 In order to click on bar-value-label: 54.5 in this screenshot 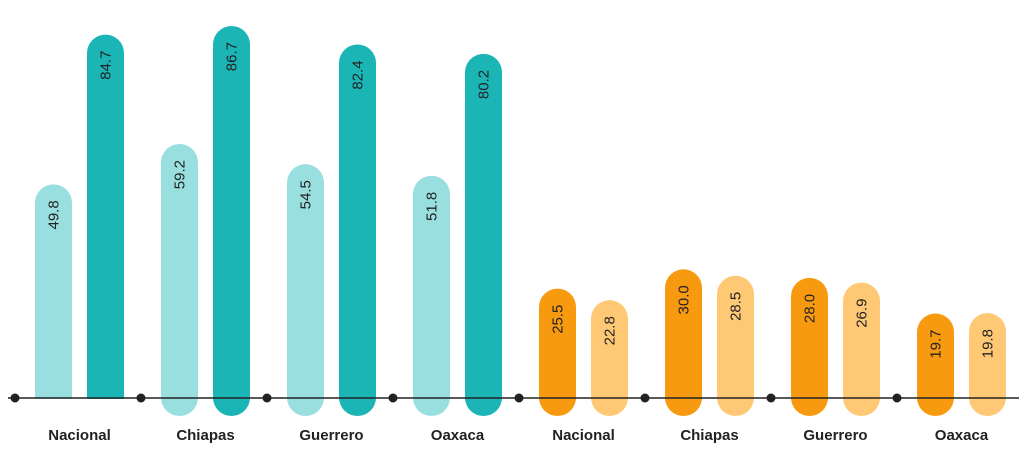, I will do `click(306, 194)`.